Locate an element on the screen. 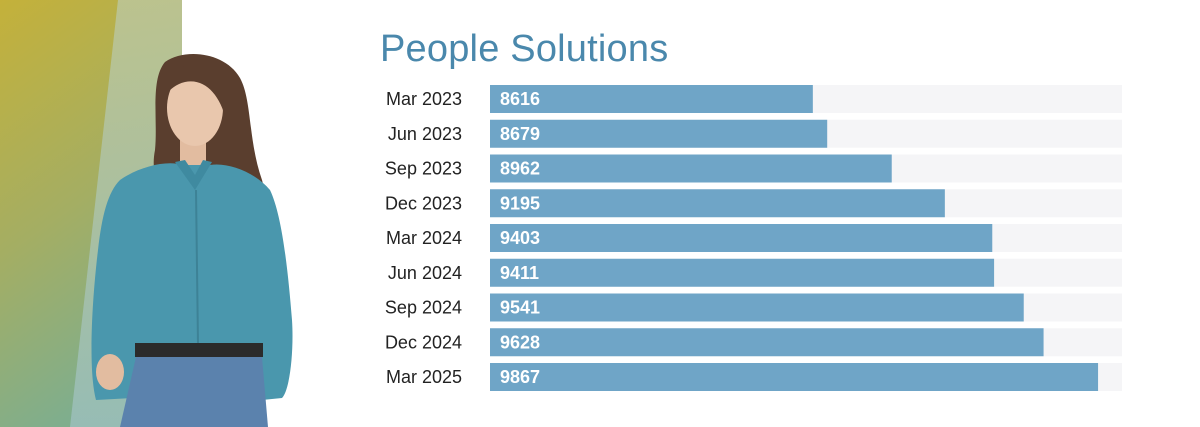  value-label: 9867 is located at coordinates (520, 377).